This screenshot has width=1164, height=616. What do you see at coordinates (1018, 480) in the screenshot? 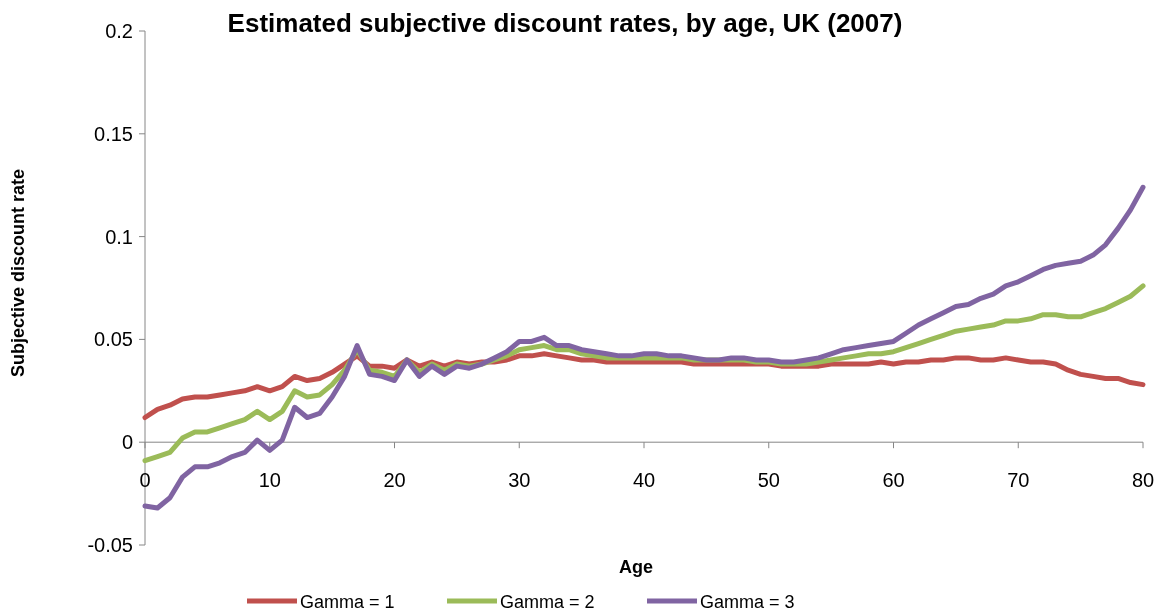
I see `x-tick-label: 70` at bounding box center [1018, 480].